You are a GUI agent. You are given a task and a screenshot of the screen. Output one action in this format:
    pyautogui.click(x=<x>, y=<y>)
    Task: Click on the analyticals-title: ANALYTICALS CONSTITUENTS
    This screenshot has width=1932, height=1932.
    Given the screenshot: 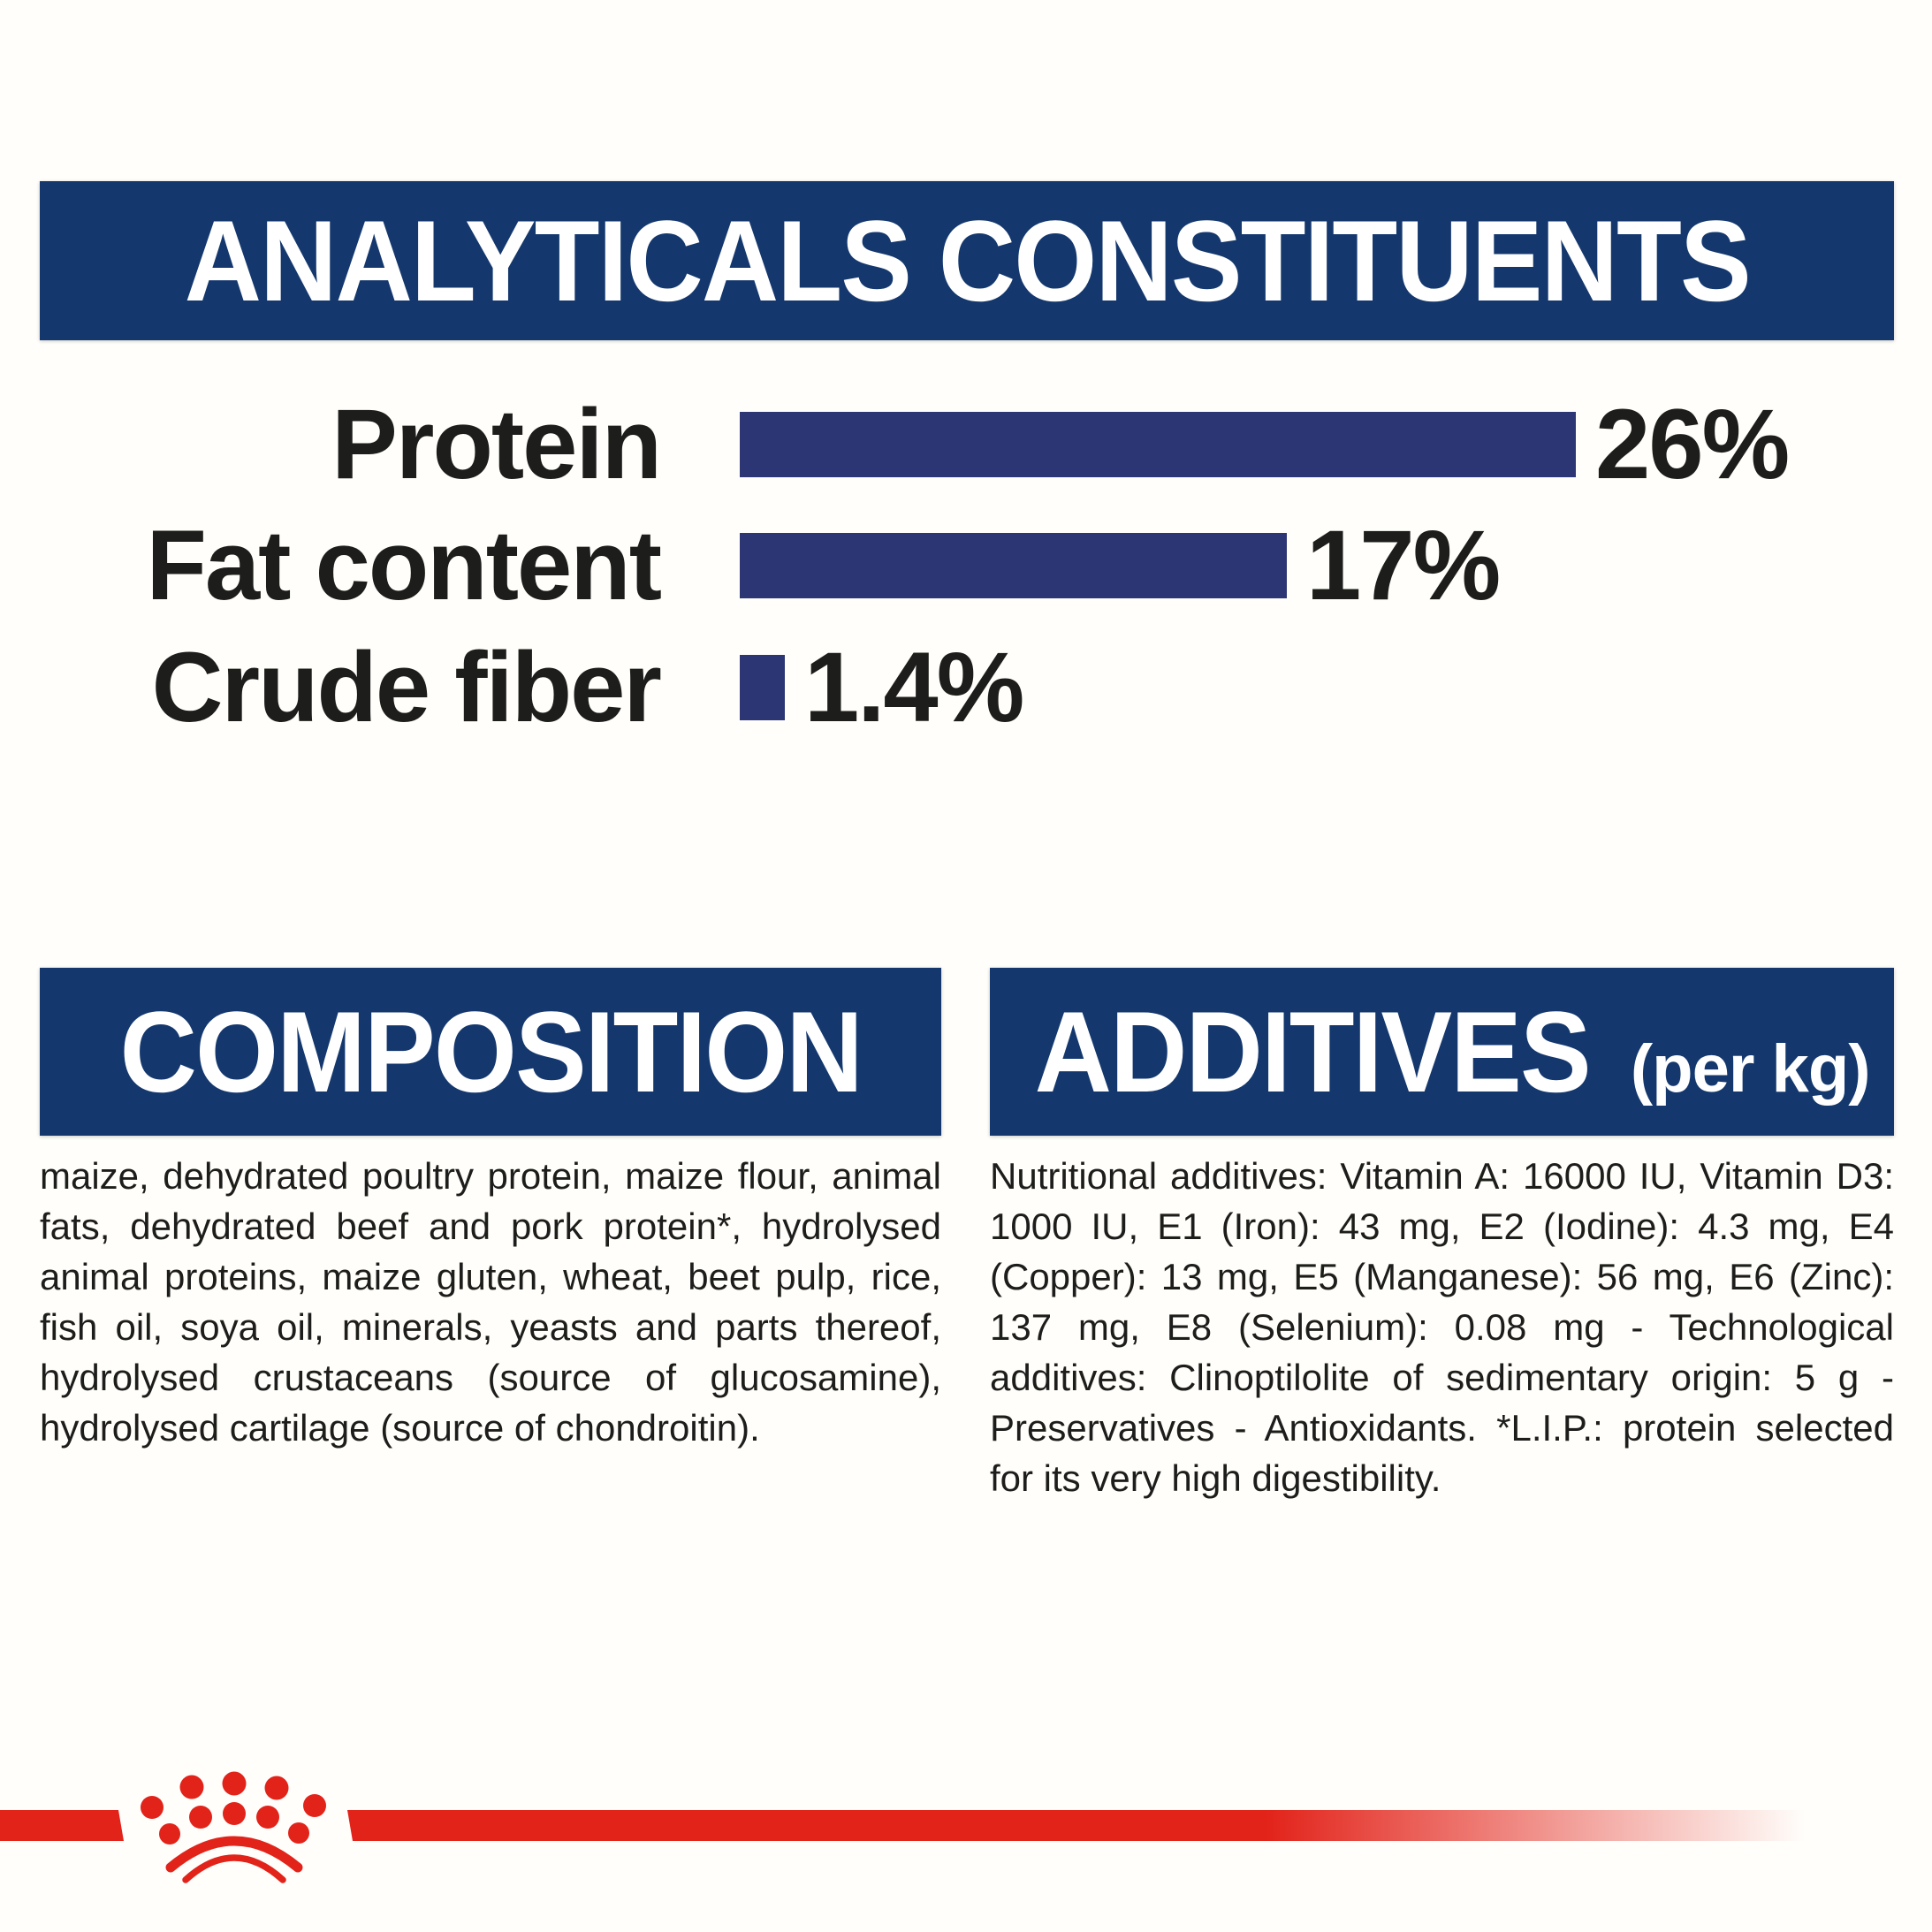 What is the action you would take?
    pyautogui.click(x=967, y=261)
    